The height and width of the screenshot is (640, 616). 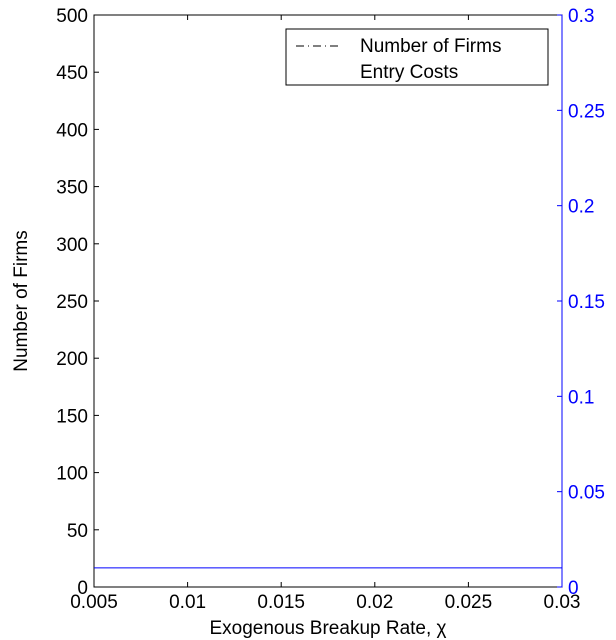 I want to click on y-right-tick-label: 0.1, so click(x=581, y=397).